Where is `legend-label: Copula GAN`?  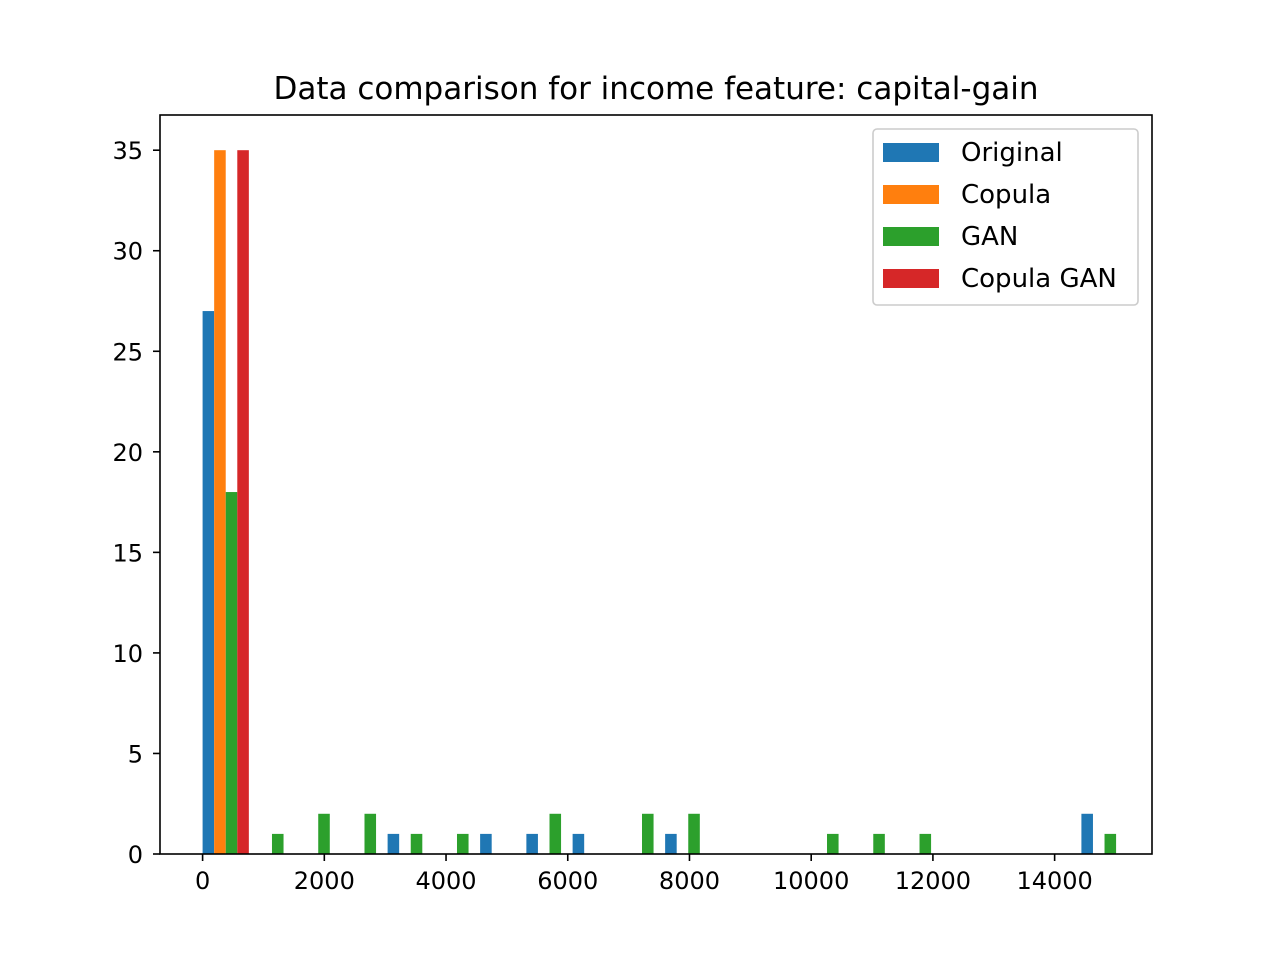
legend-label: Copula GAN is located at coordinates (1039, 279).